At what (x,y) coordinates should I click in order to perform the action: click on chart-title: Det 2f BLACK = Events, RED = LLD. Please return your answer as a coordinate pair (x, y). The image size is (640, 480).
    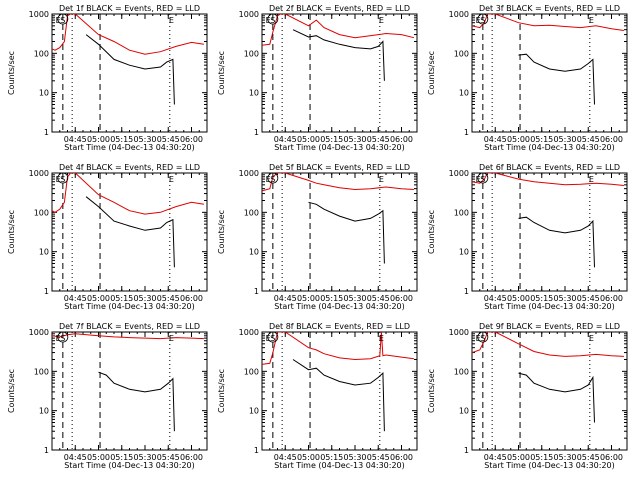
    Looking at the image, I should click on (339, 8).